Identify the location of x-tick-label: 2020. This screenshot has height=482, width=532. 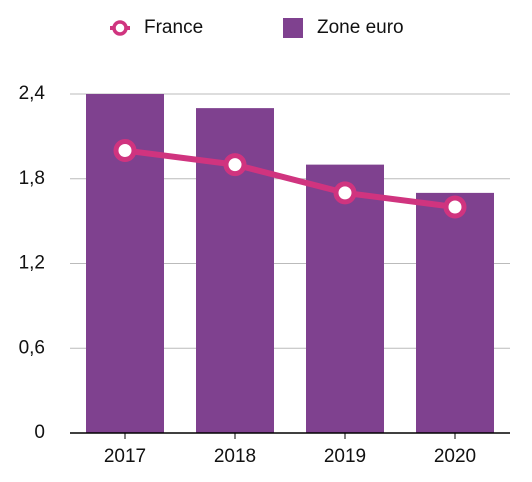
(455, 456).